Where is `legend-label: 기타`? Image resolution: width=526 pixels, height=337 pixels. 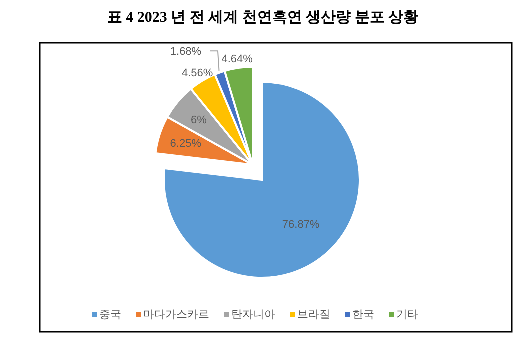 legend-label: 기타 is located at coordinates (407, 315).